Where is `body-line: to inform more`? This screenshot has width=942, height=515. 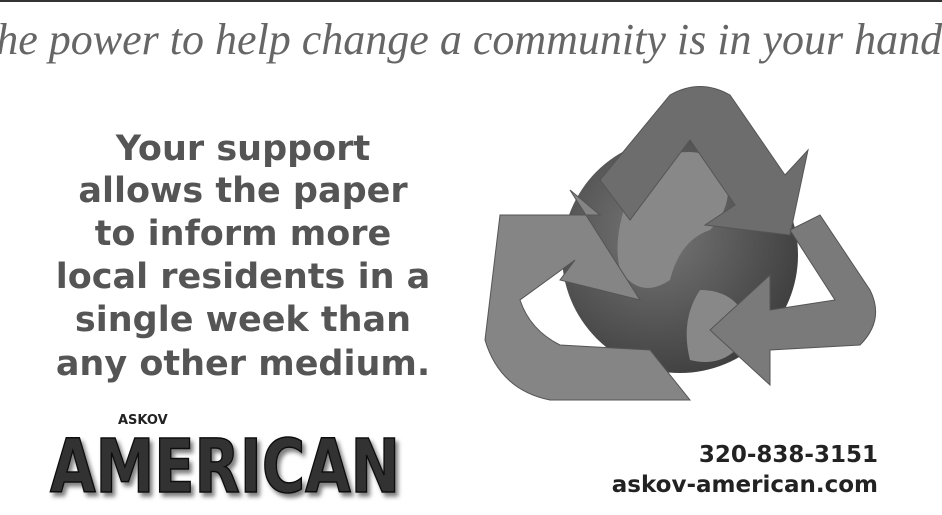
body-line: to inform more is located at coordinates (243, 234).